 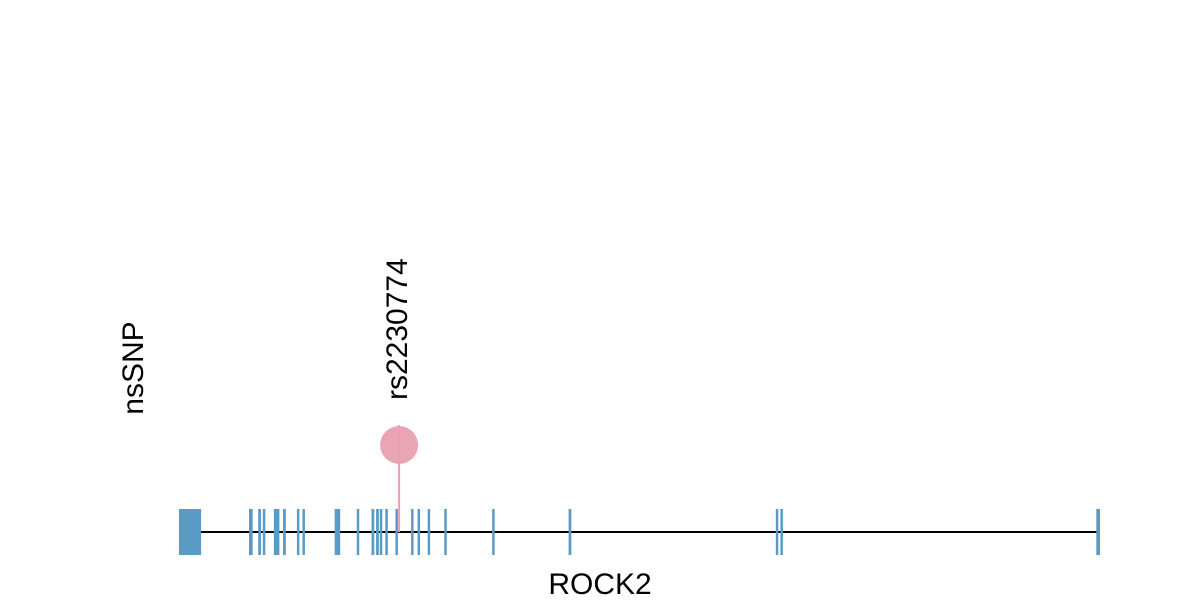 I want to click on track-label: nsSNP, so click(x=133, y=367).